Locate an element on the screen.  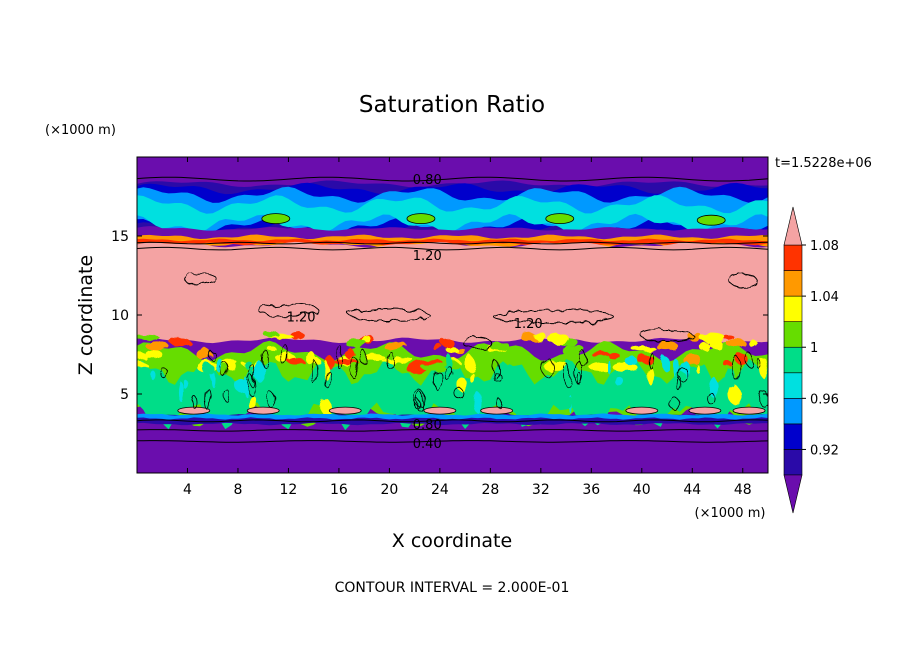
y-axis-label: Z coordinate is located at coordinates (86, 315).